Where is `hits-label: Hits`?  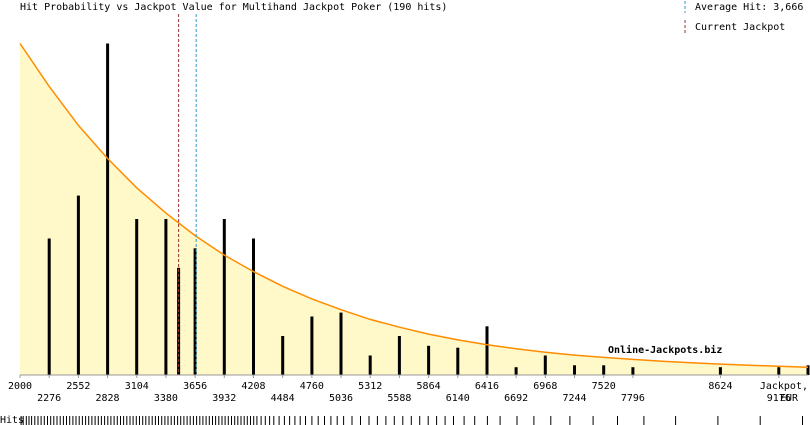
hits-label: Hits is located at coordinates (12, 420).